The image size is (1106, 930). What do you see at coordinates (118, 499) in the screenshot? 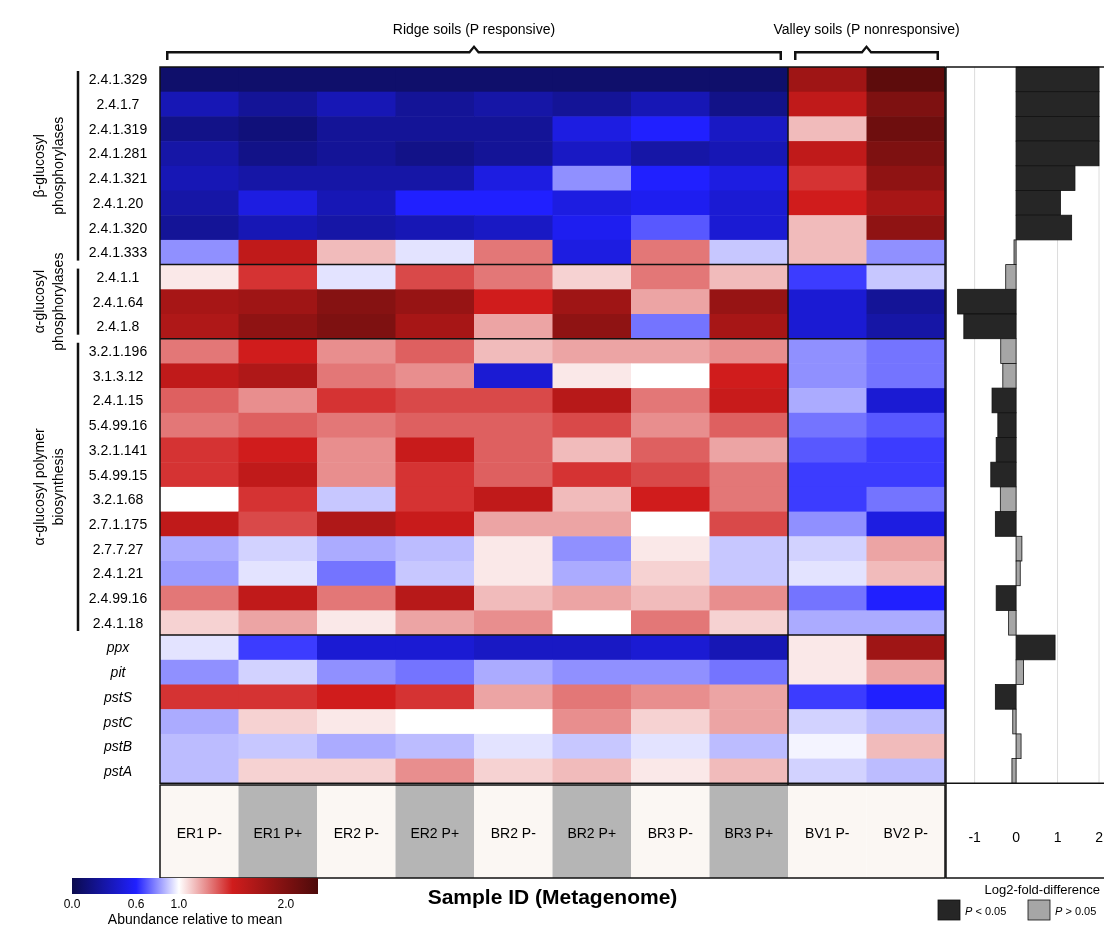
I see `y-tick-label: 3.2.1.68` at bounding box center [118, 499].